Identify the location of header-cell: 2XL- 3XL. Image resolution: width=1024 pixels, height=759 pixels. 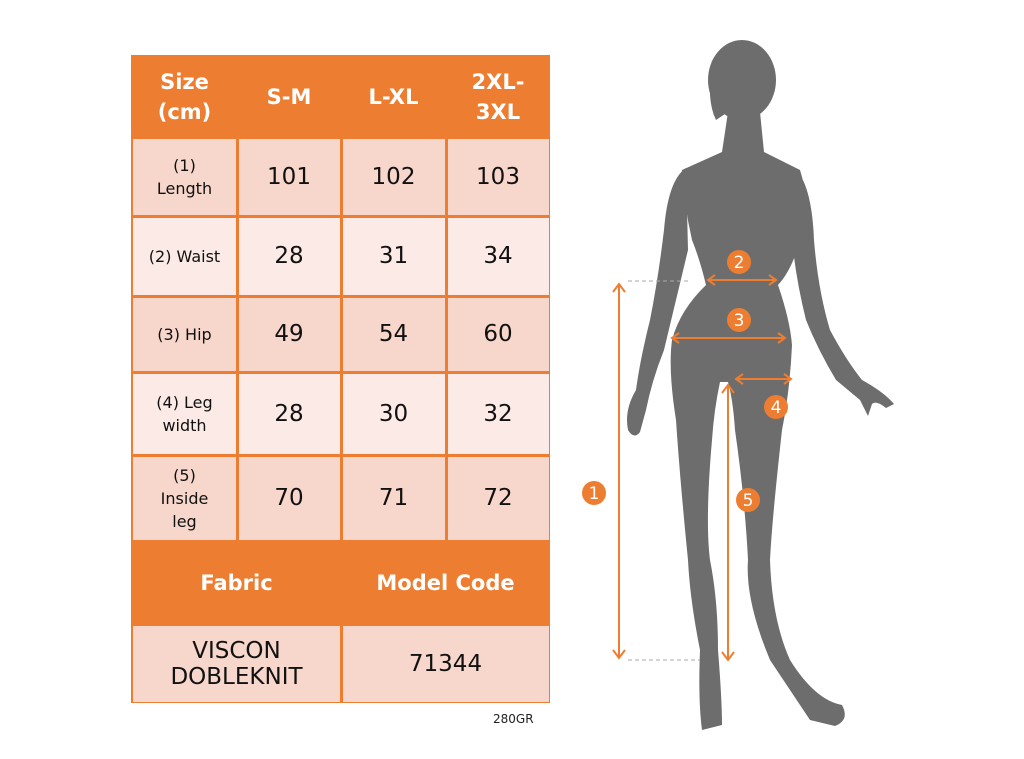
(498, 96).